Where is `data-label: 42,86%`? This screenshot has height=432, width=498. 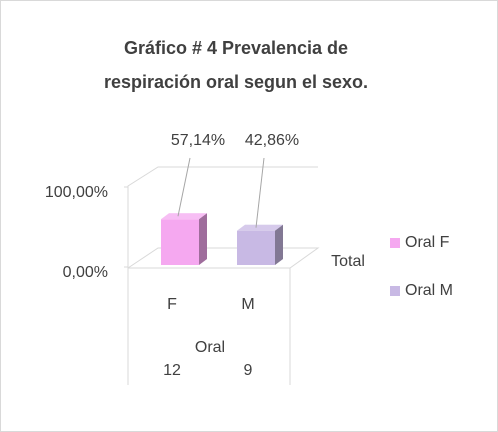 data-label: 42,86% is located at coordinates (272, 140).